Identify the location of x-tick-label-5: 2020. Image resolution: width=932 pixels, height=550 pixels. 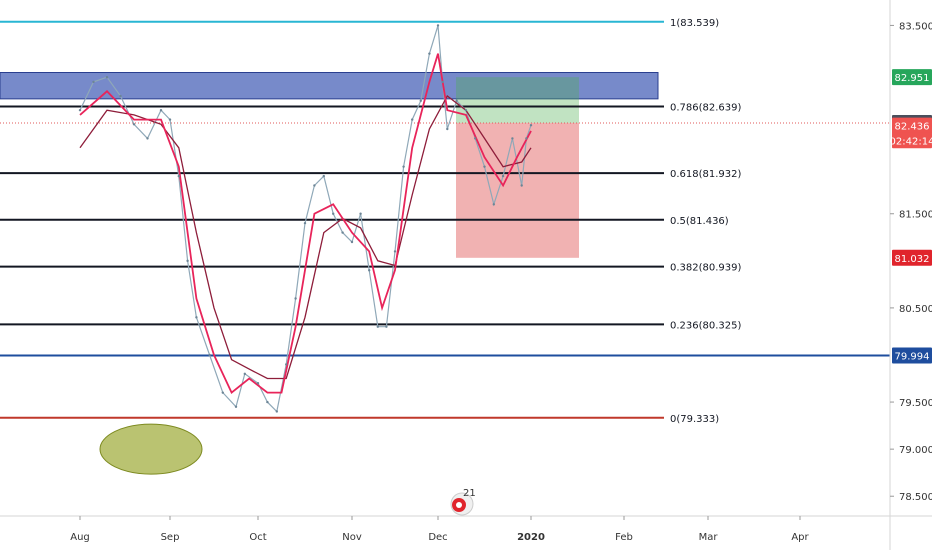
(531, 537).